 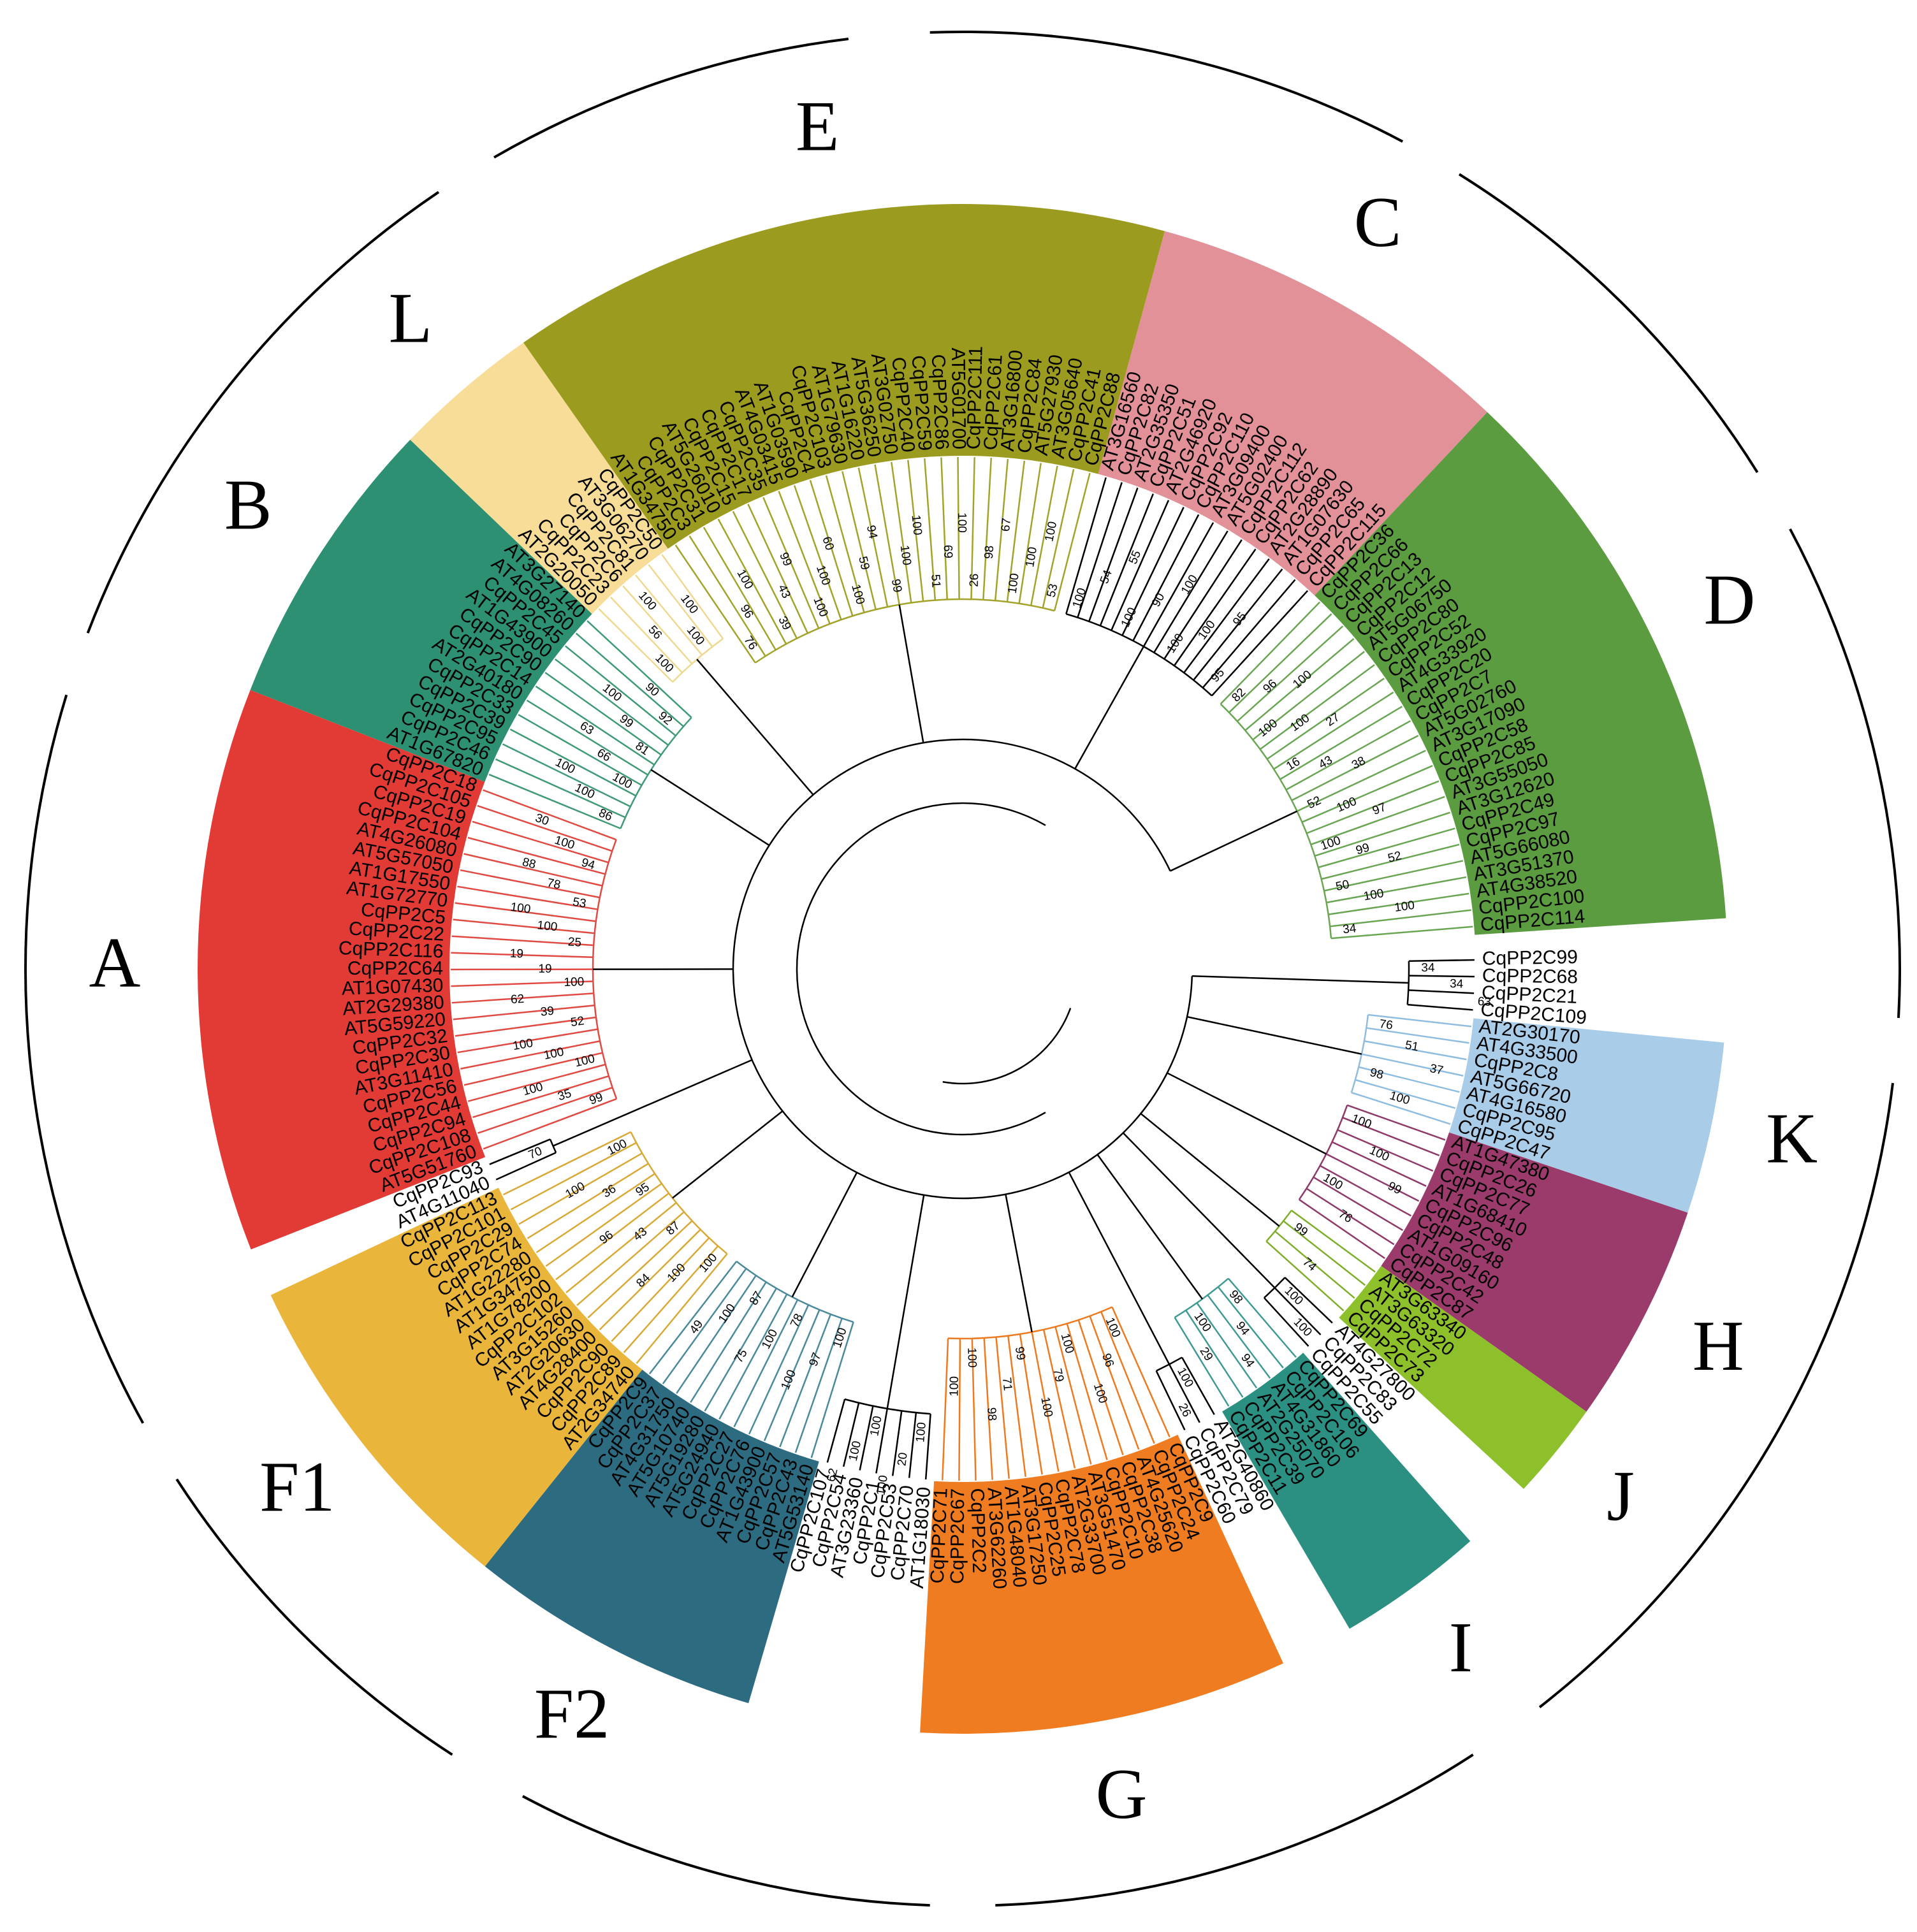 I want to click on leaf-label: AT1G07430, so click(x=392, y=987).